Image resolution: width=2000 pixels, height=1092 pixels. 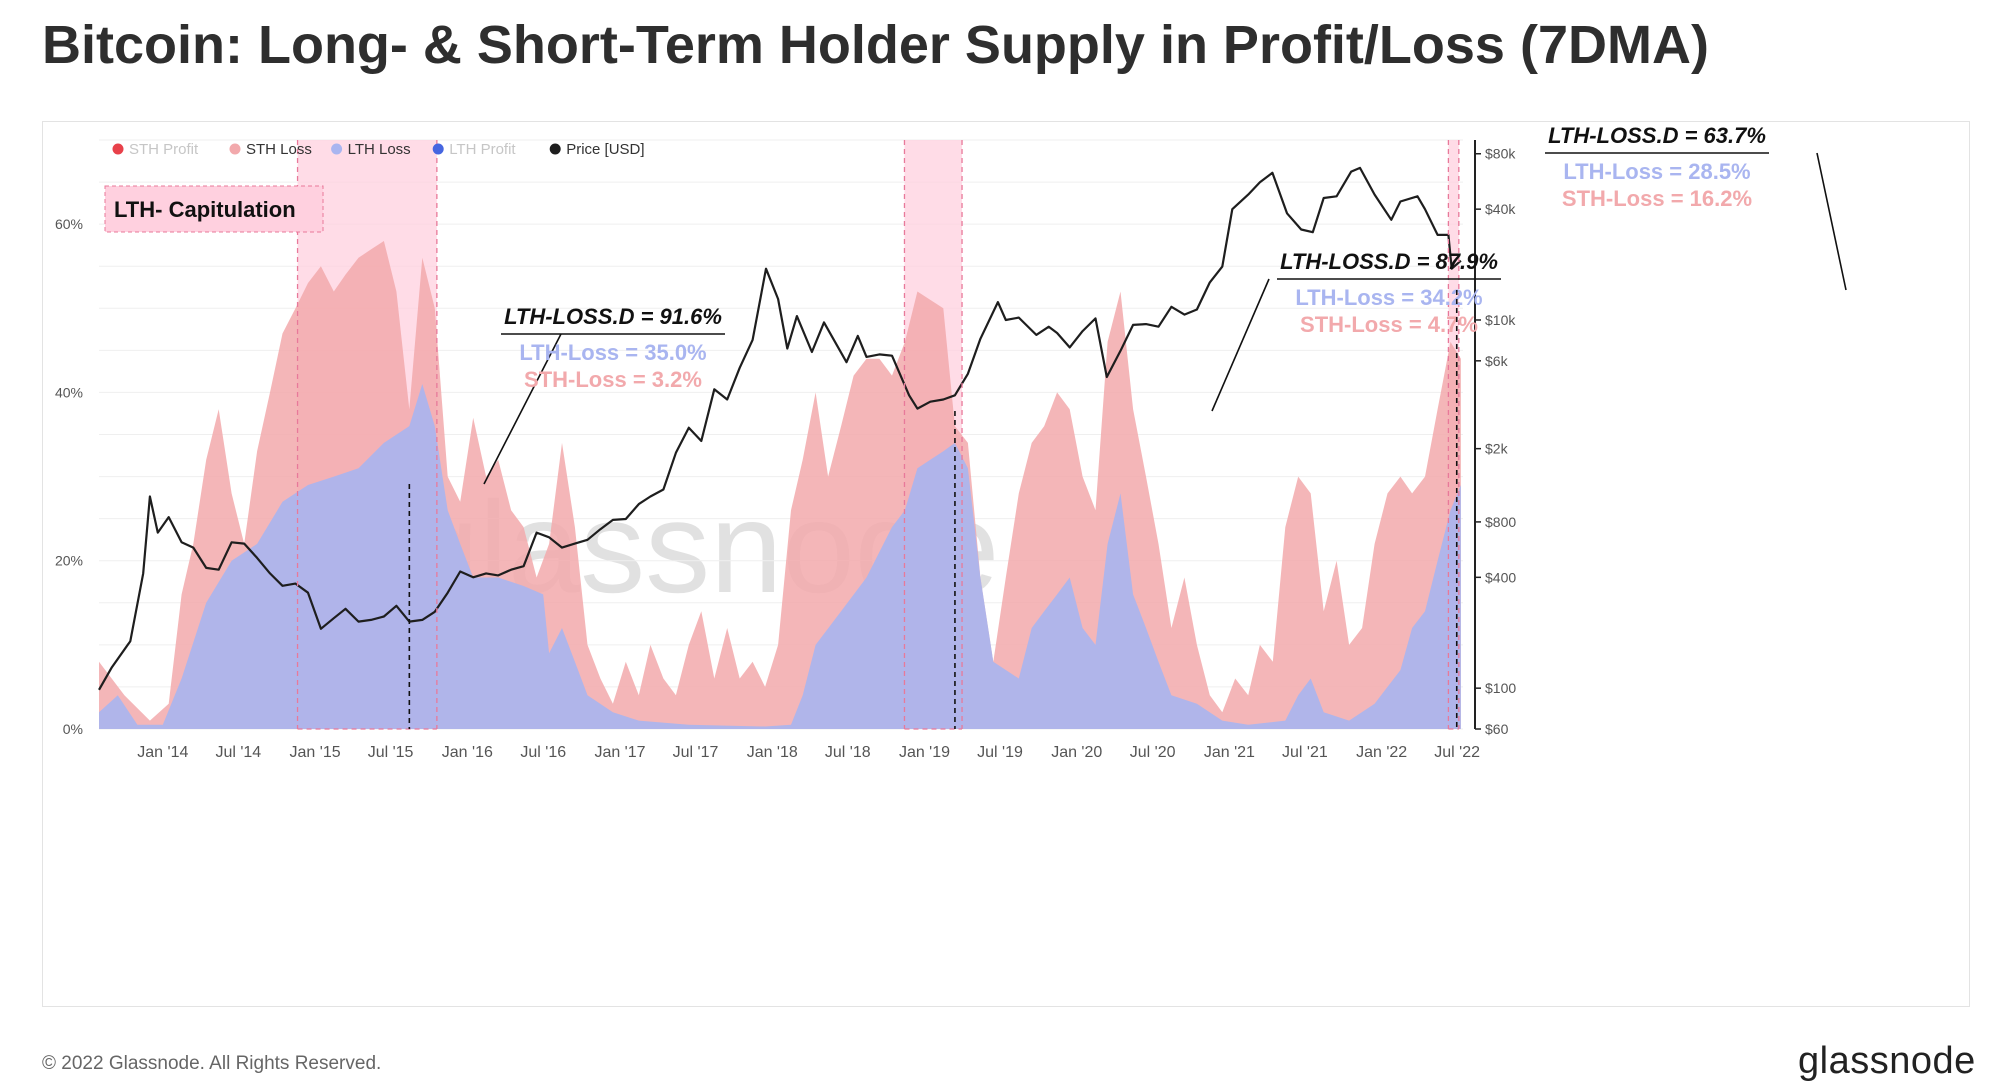 What do you see at coordinates (1656, 171) in the screenshot?
I see `annotation-lth-value: LTH-Loss = 28.5%` at bounding box center [1656, 171].